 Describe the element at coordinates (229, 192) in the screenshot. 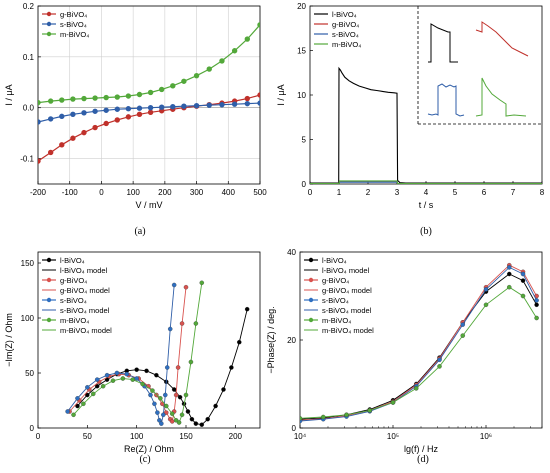

I see `x-tick-label: 400` at that location.